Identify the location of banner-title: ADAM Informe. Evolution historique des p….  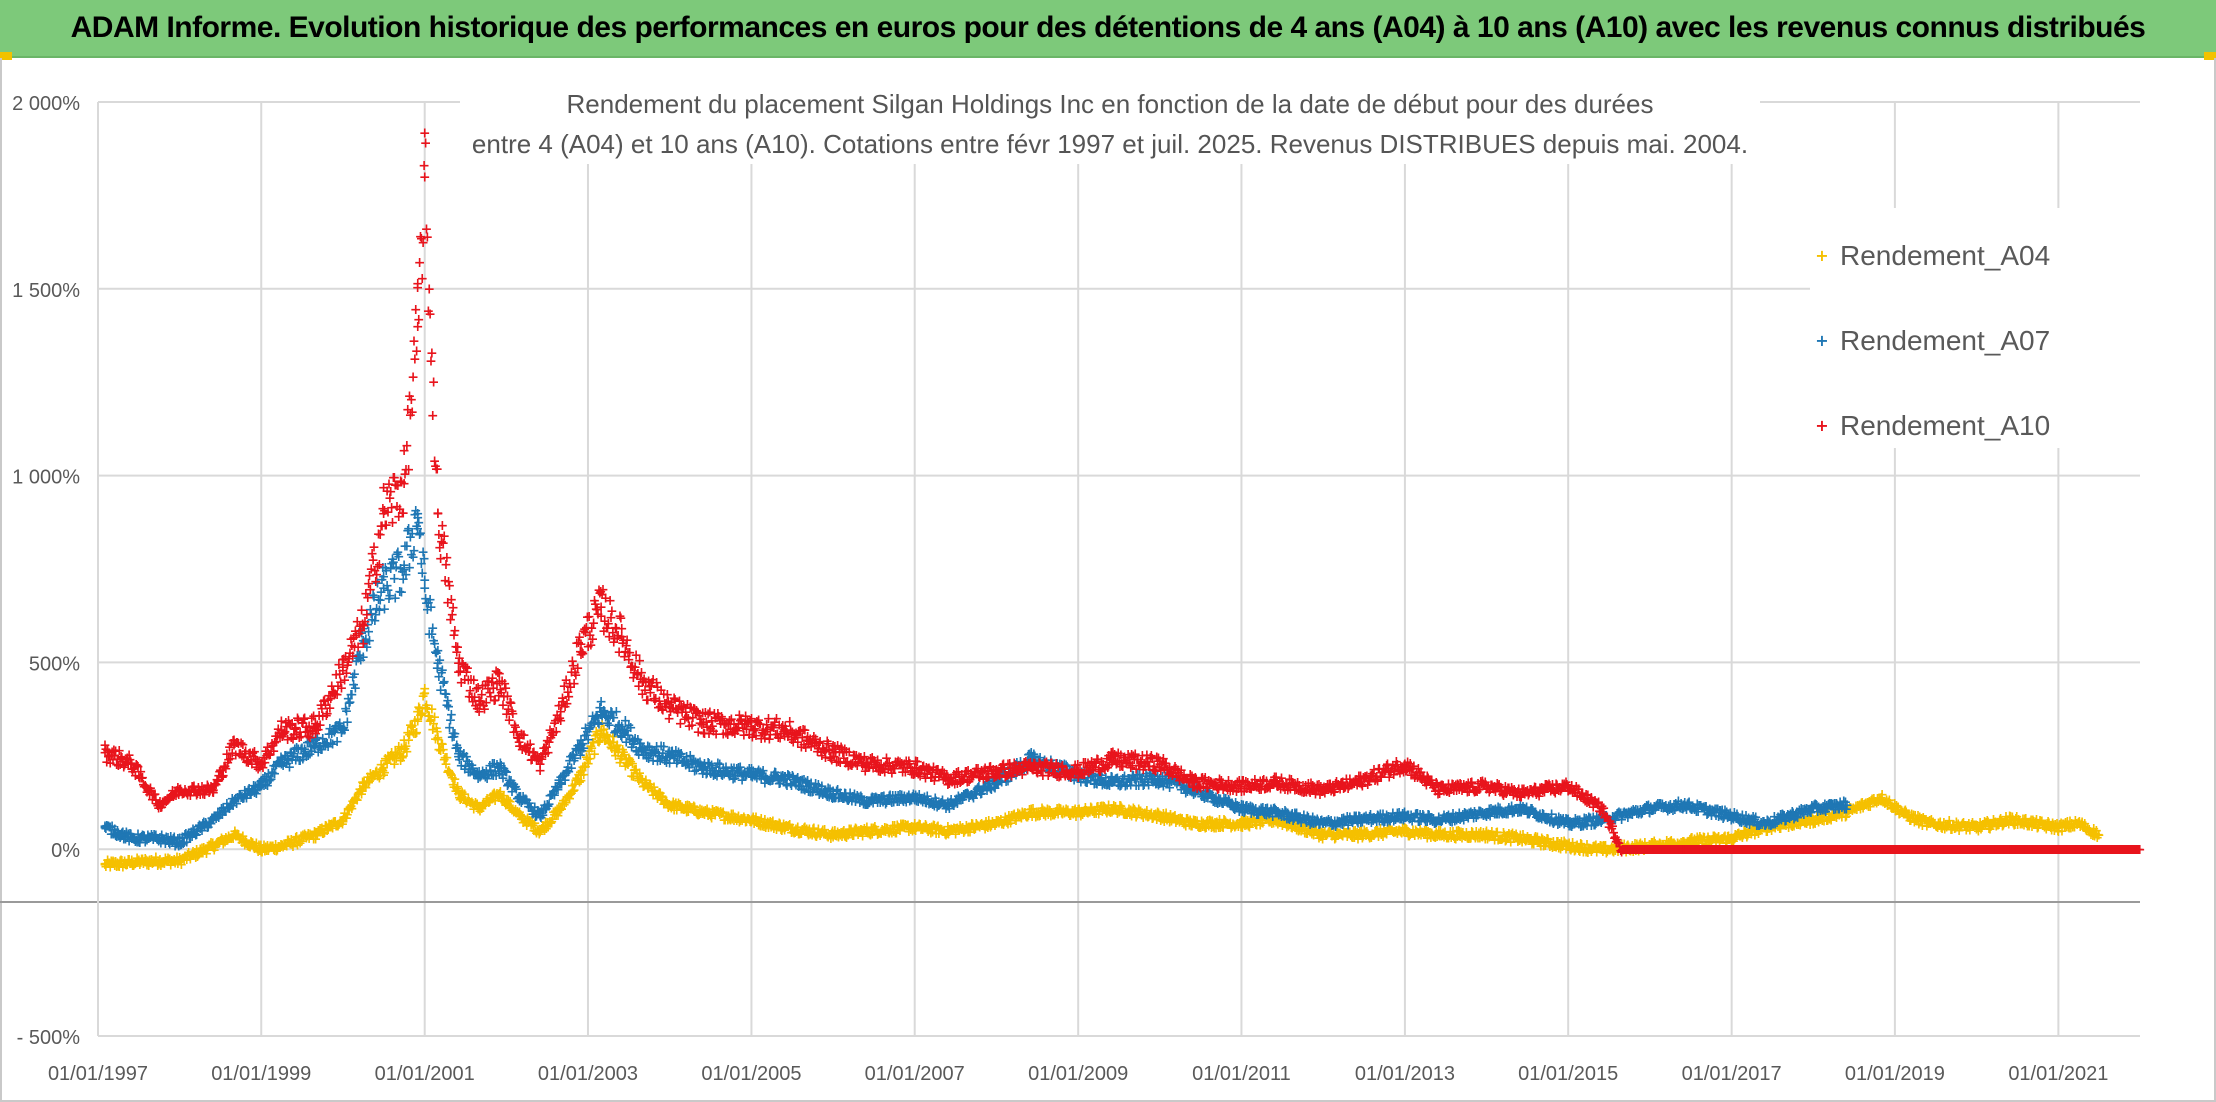
(1108, 28).